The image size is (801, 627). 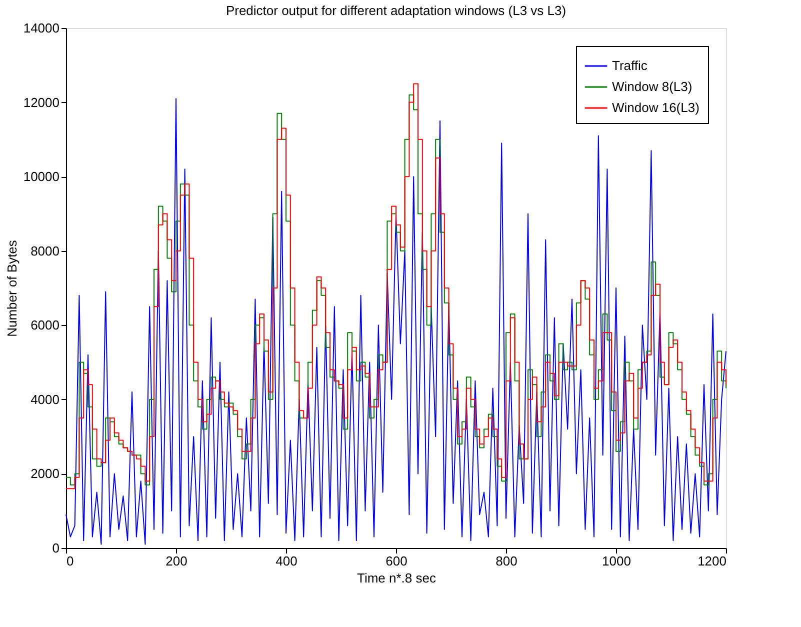 What do you see at coordinates (45, 250) in the screenshot?
I see `y-tick-label: 8000` at bounding box center [45, 250].